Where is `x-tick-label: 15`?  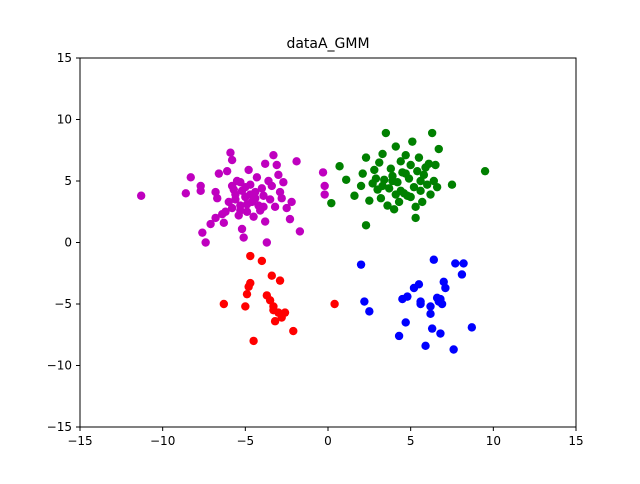 x-tick-label: 15 is located at coordinates (575, 441).